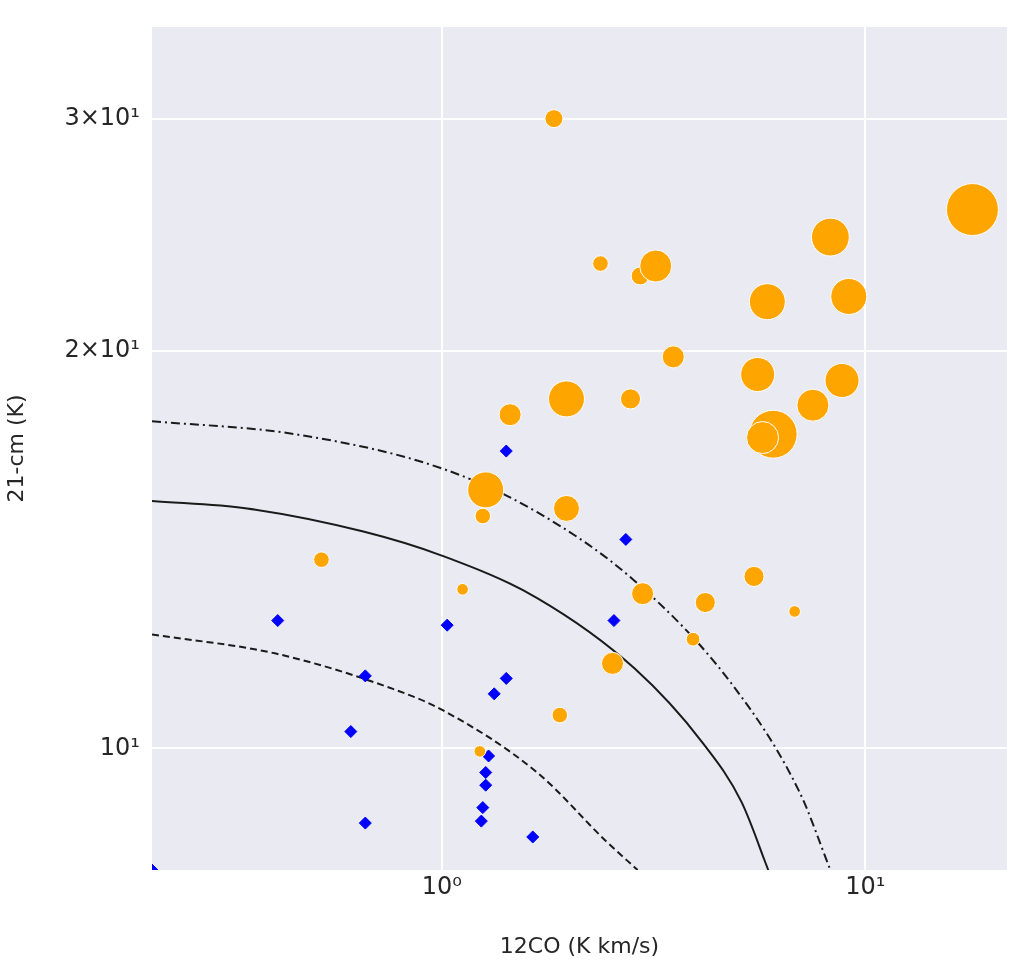 The height and width of the screenshot is (964, 1034). What do you see at coordinates (102, 116) in the screenshot?
I see `y-tick-label: 3×10¹` at bounding box center [102, 116].